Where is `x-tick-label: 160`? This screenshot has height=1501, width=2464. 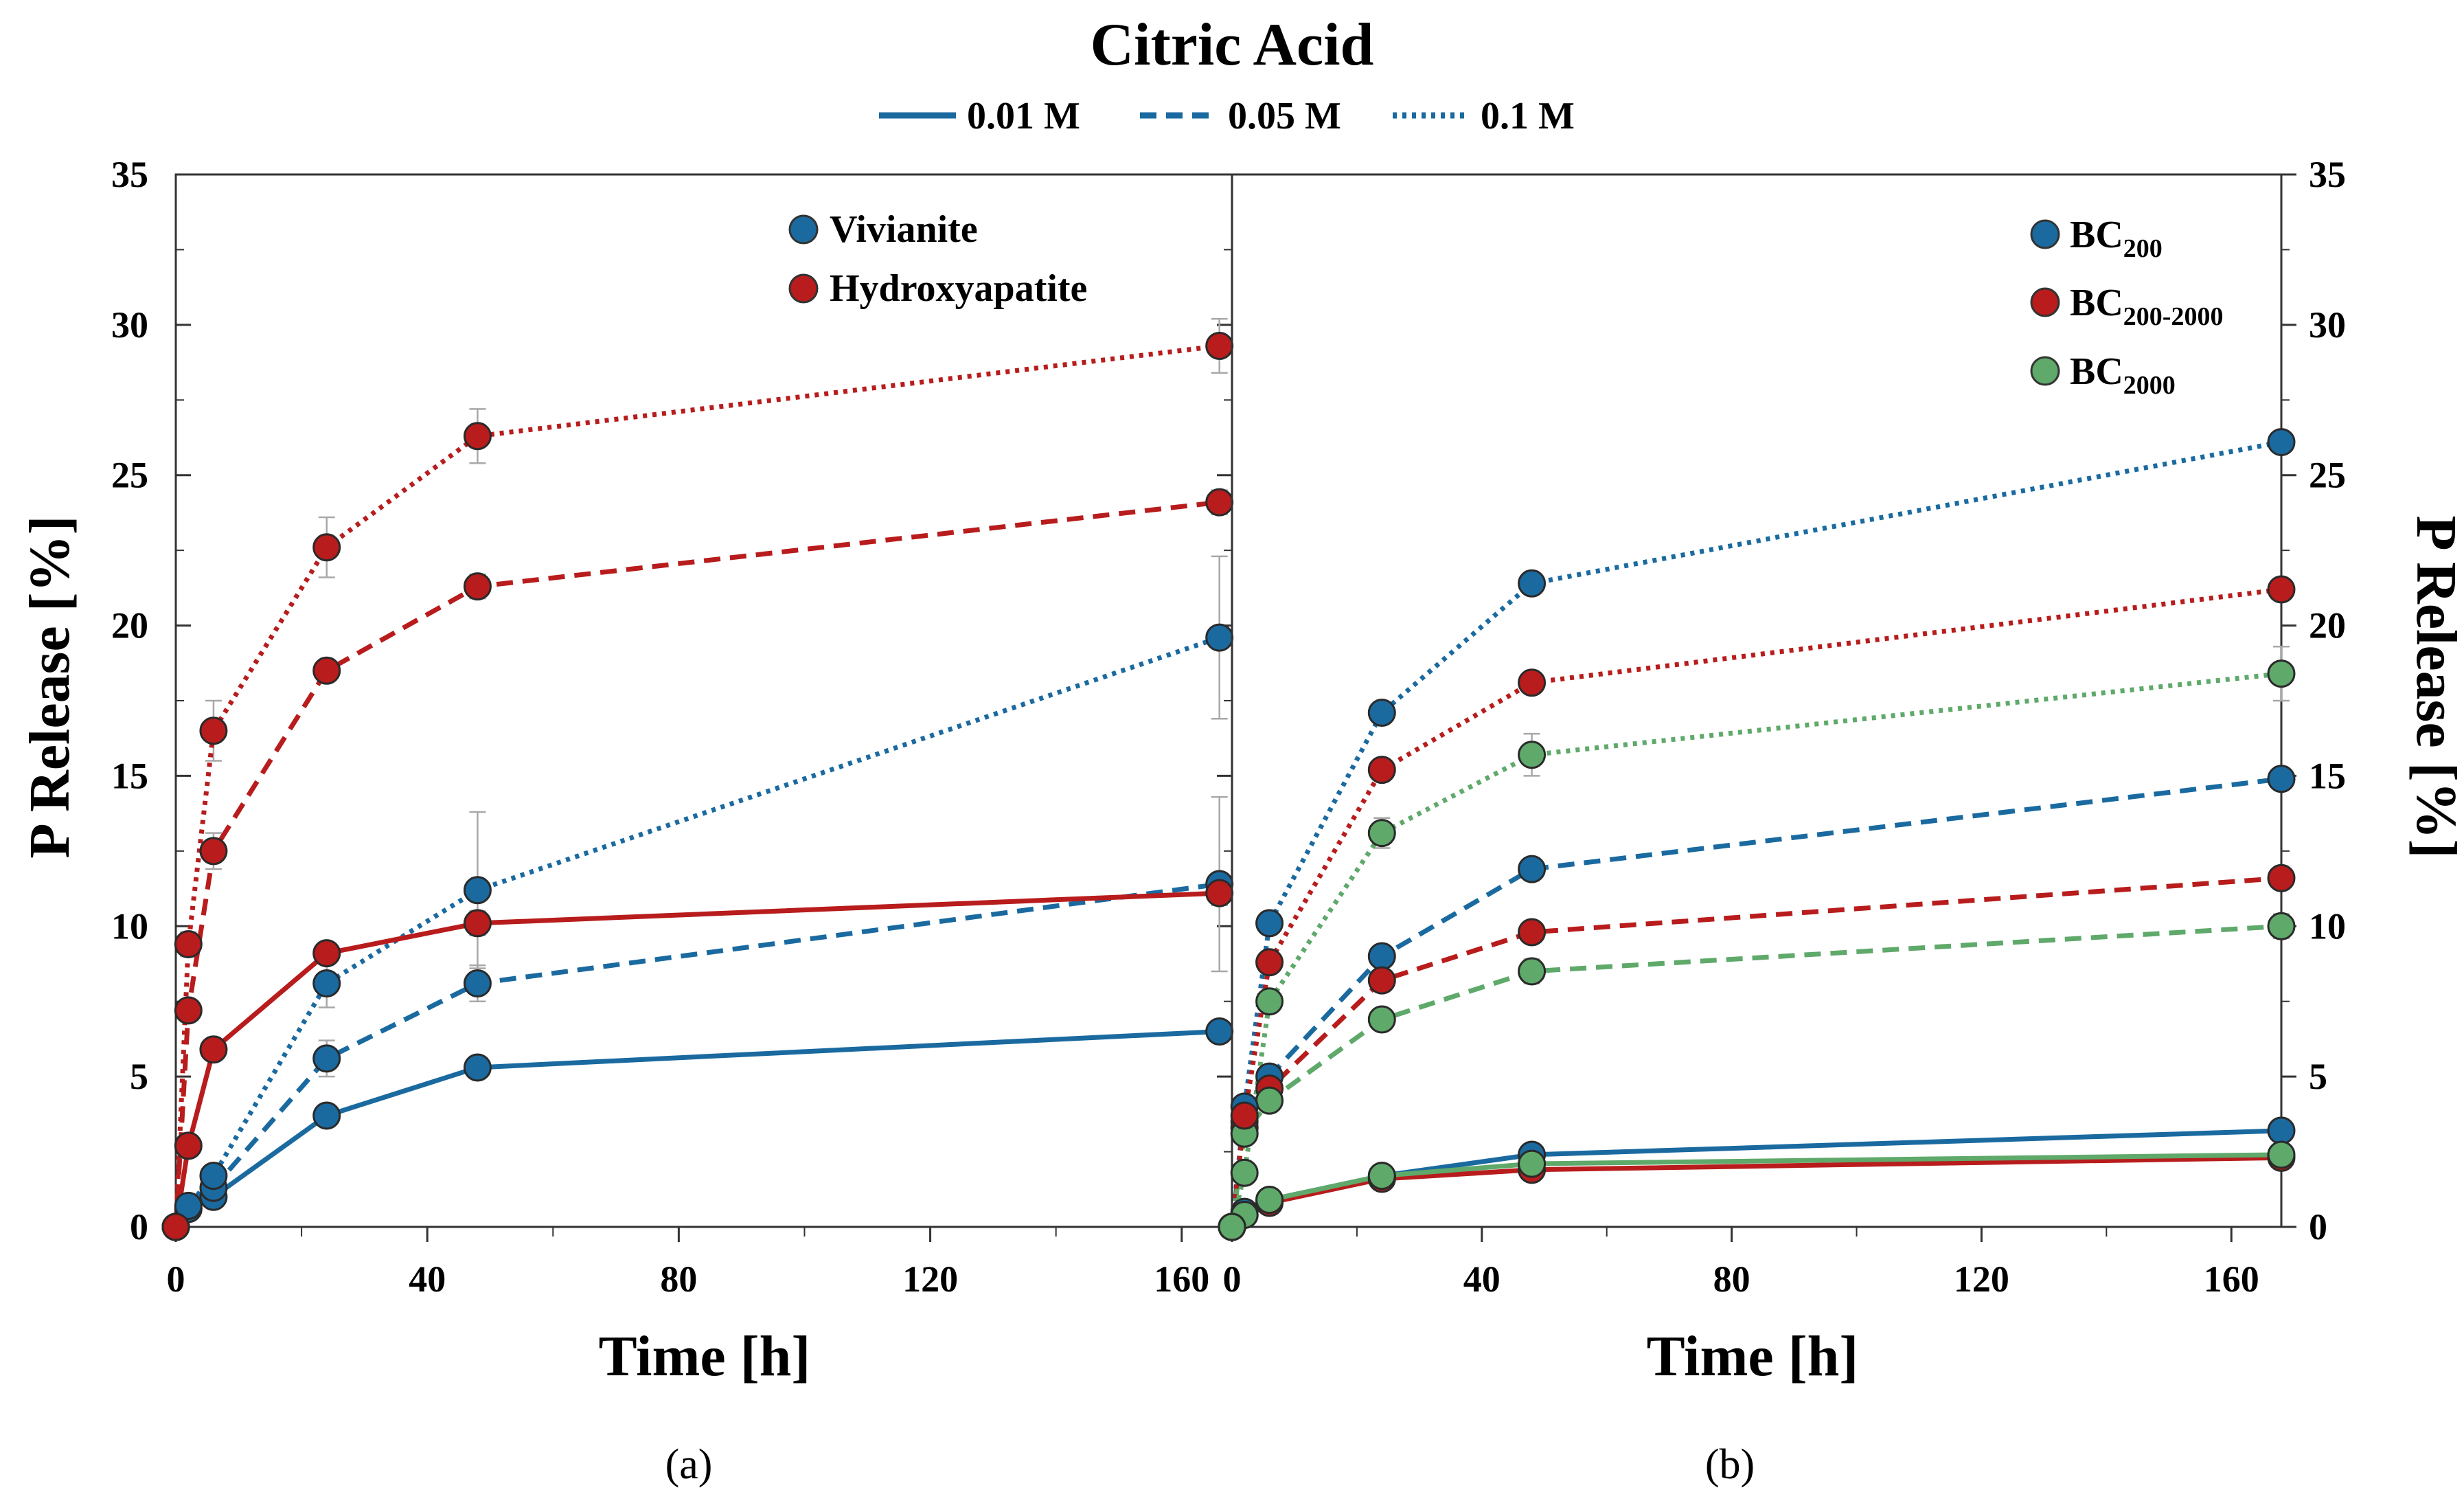
x-tick-label: 160 is located at coordinates (1181, 1279).